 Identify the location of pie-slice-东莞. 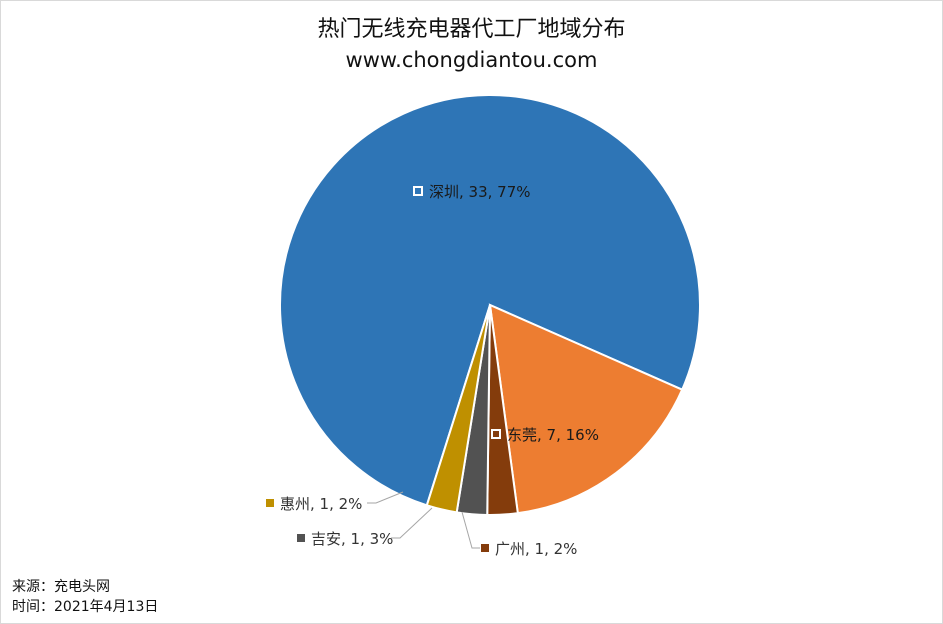
(586, 409).